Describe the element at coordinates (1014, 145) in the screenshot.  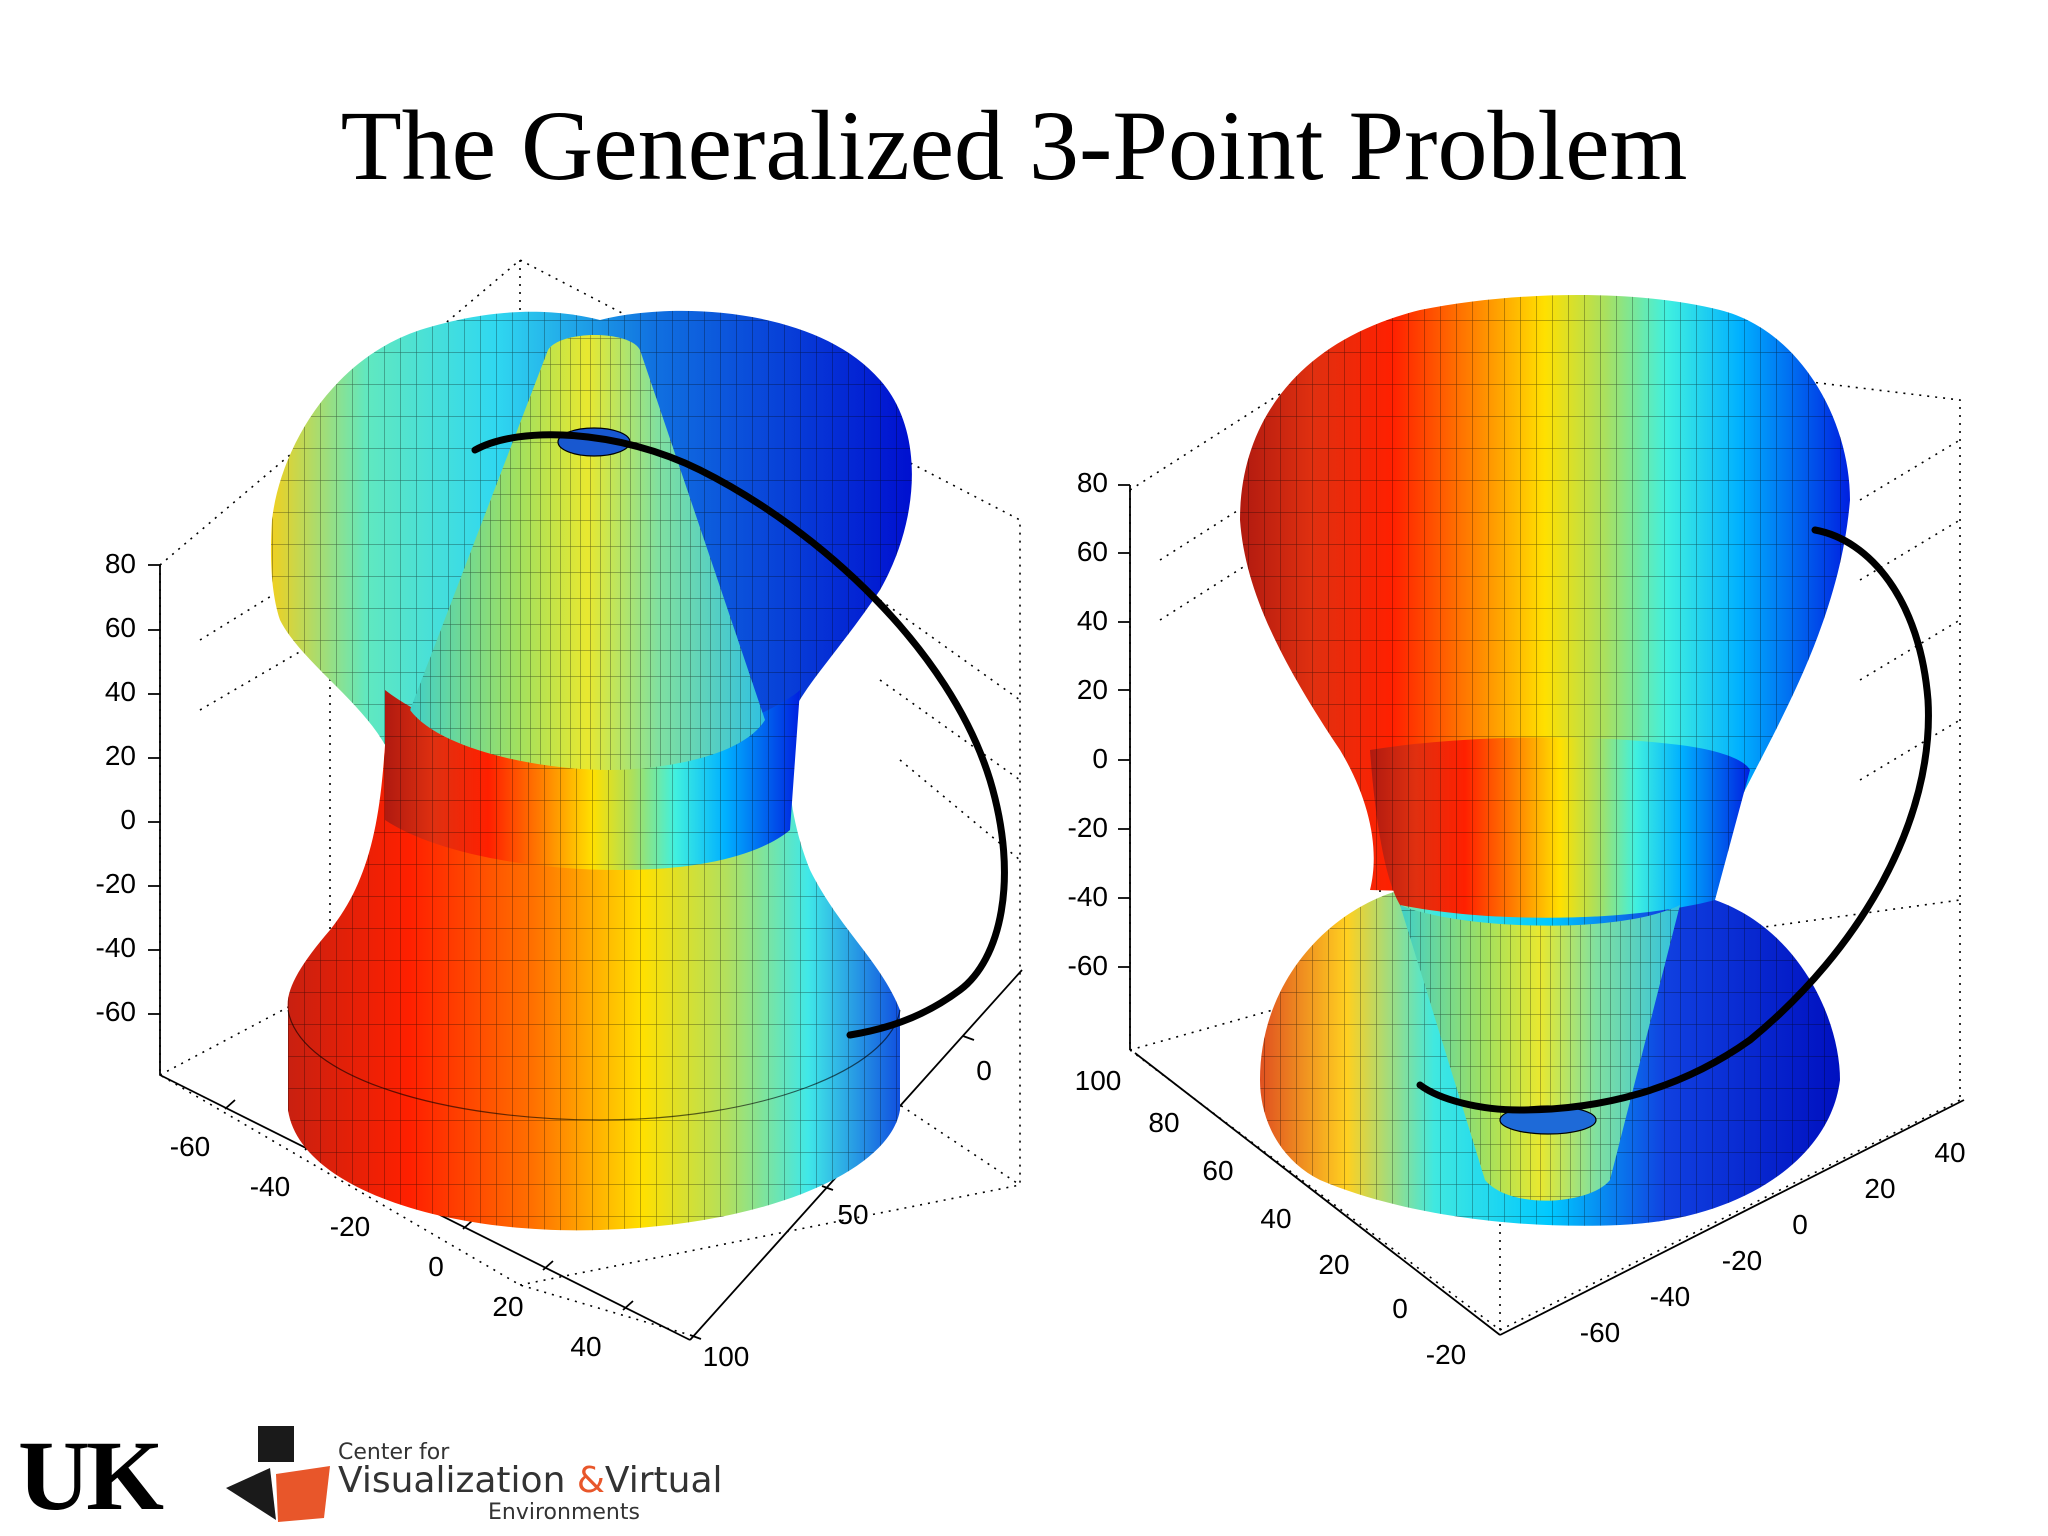
I see `slide-title: The Generalized 3-Point Problem` at that location.